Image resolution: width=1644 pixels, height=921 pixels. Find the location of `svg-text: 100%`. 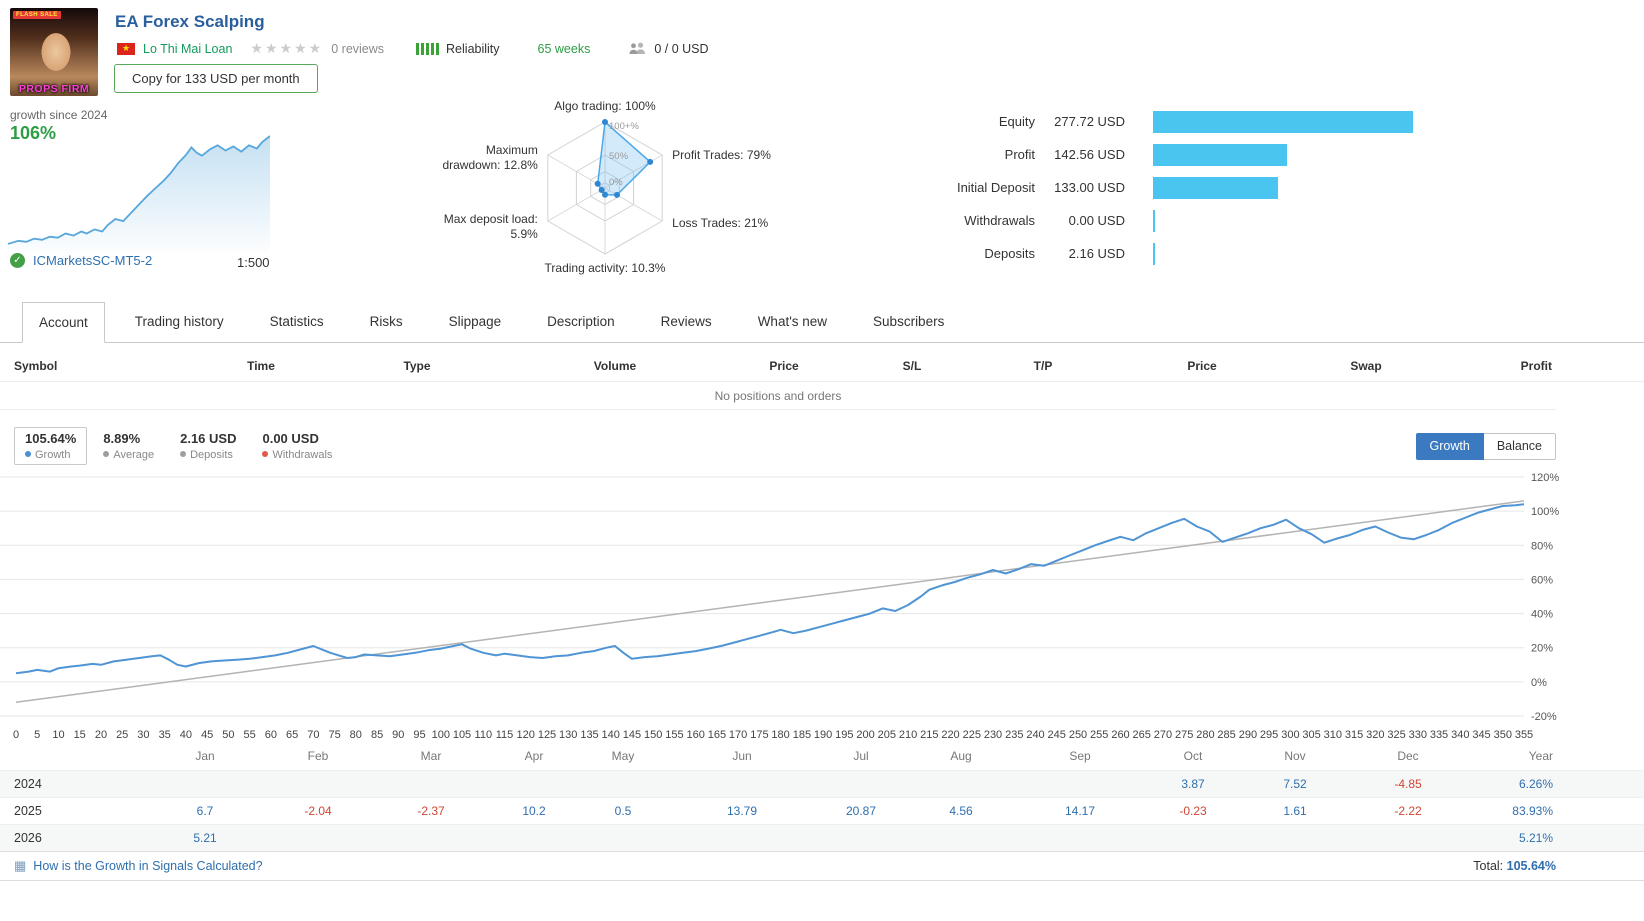

svg-text: 100% is located at coordinates (1545, 512).